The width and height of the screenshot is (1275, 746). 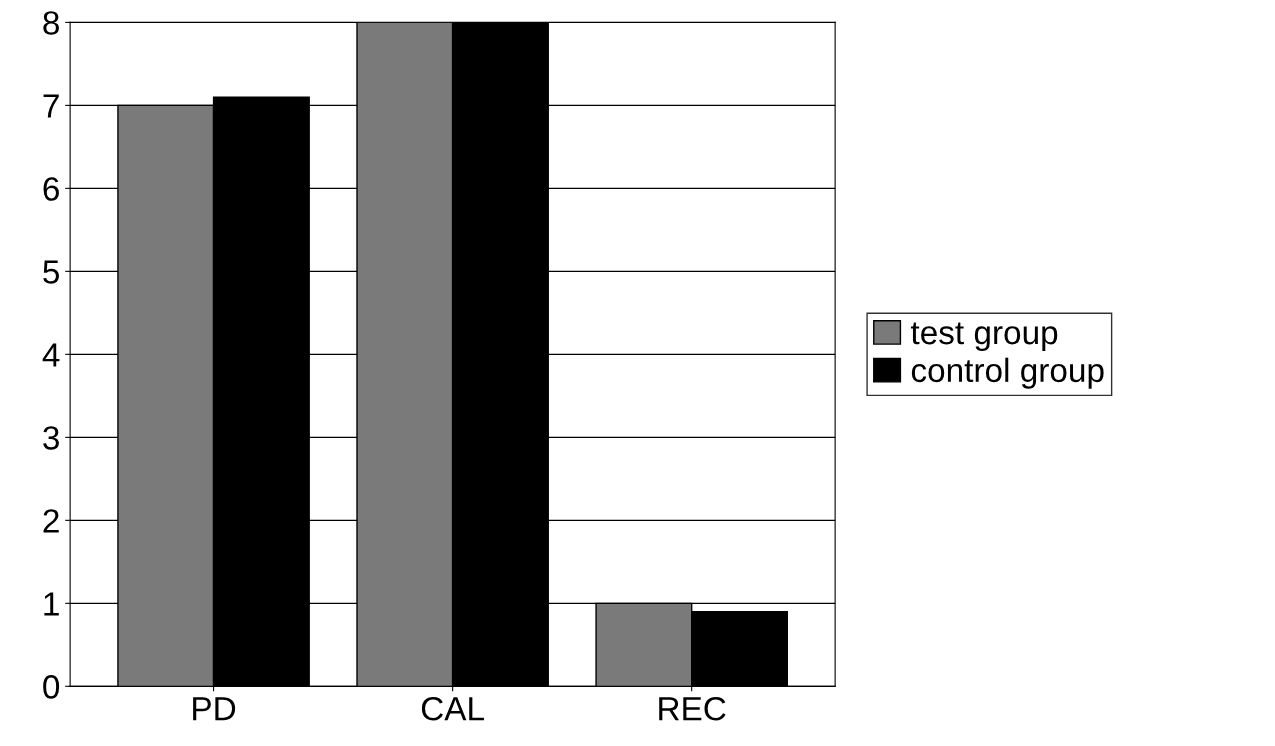 What do you see at coordinates (51, 189) in the screenshot?
I see `y-tick-label: 6` at bounding box center [51, 189].